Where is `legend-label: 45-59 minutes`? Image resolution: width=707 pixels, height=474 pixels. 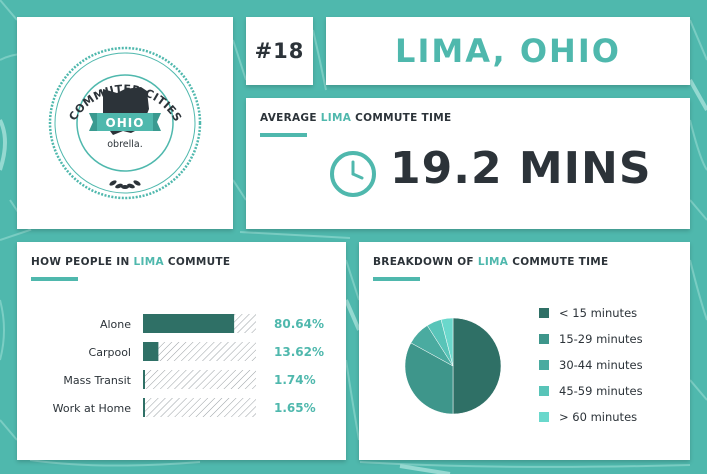 legend-label: 45-59 minutes is located at coordinates (601, 391).